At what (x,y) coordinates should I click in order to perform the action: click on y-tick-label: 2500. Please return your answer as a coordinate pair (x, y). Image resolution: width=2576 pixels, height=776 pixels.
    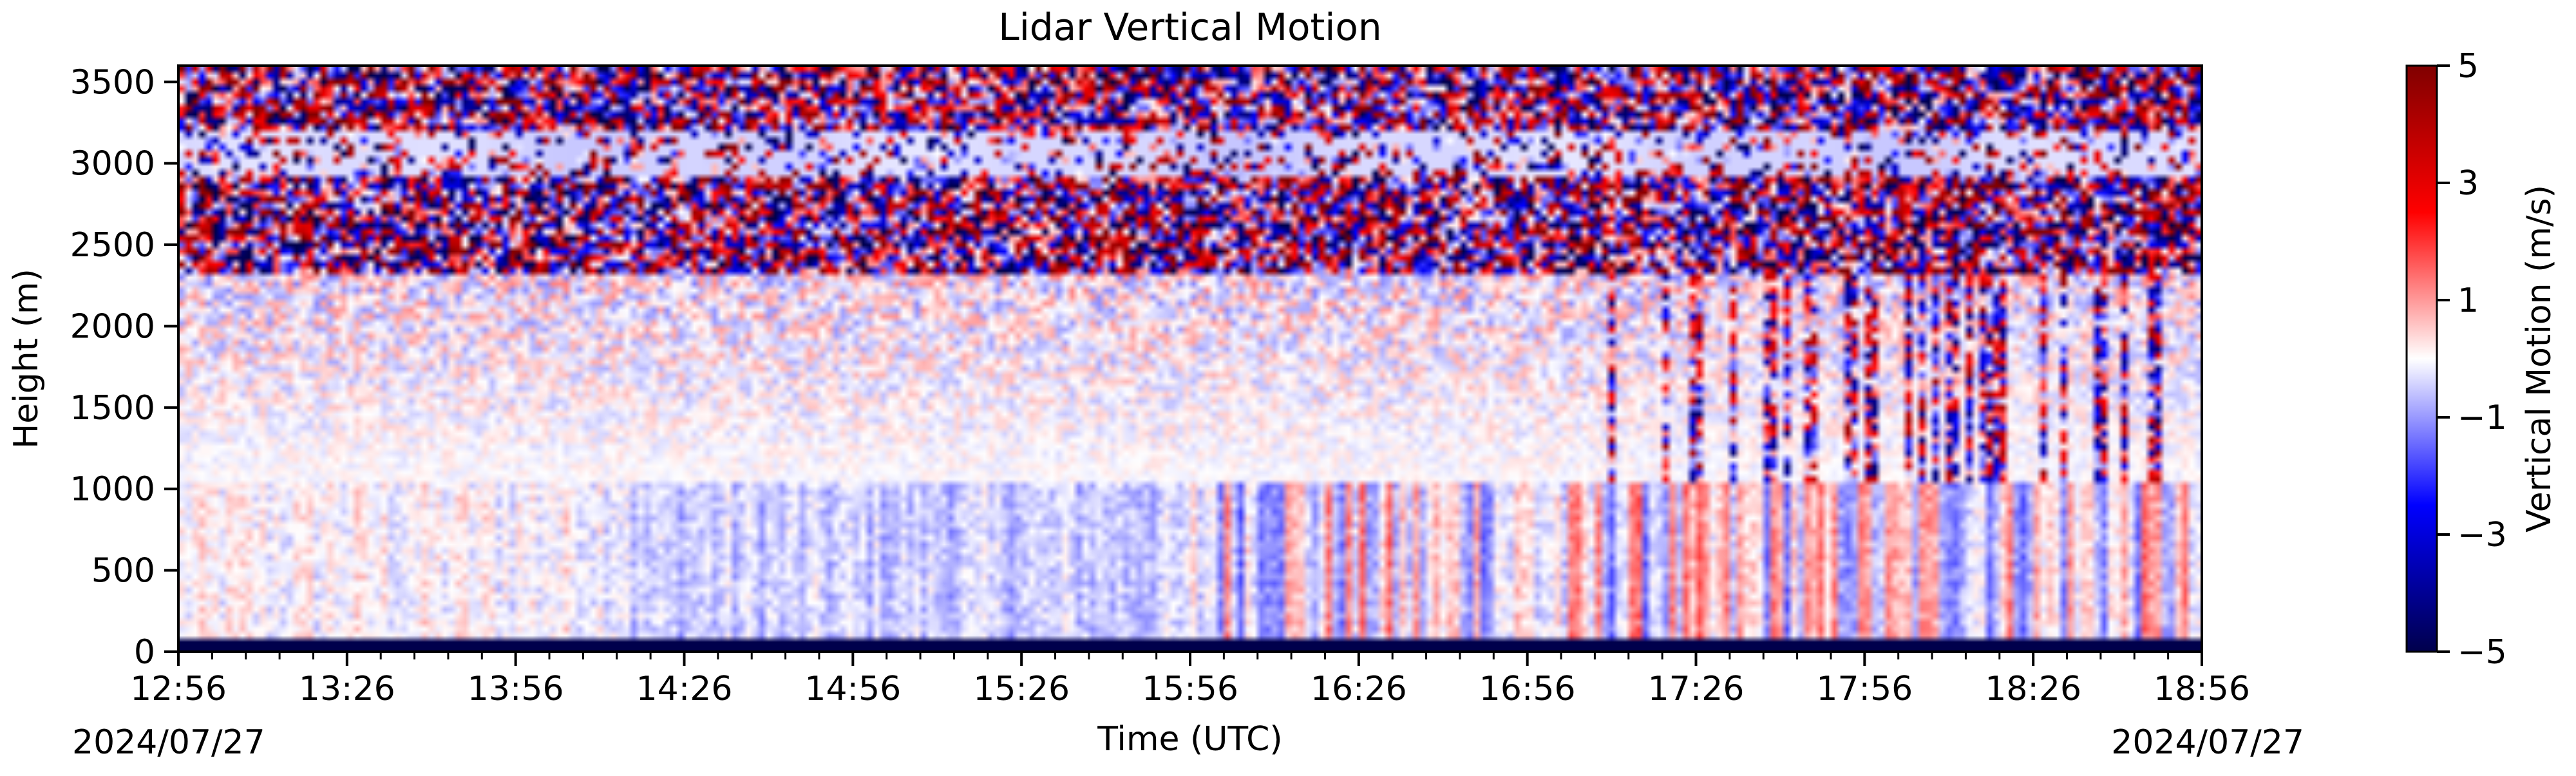
    Looking at the image, I should click on (112, 245).